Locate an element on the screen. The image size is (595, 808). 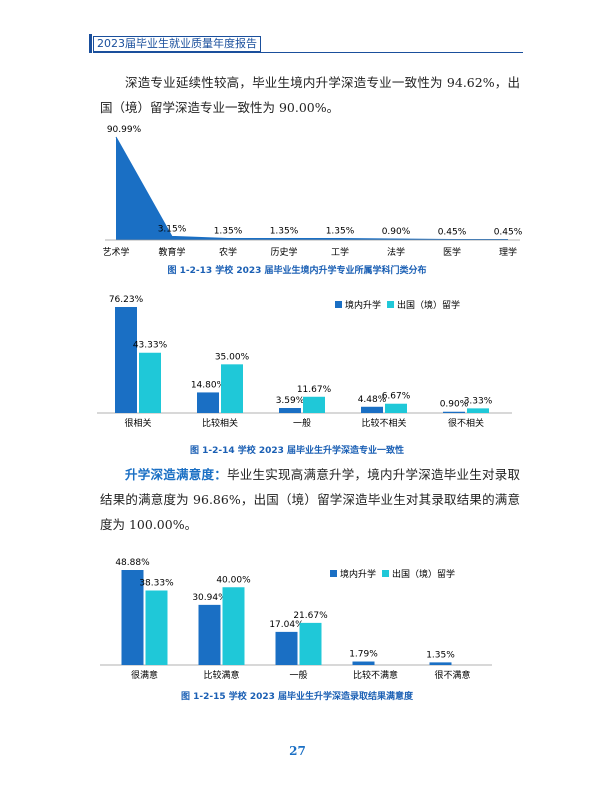
chart-caption: 图 1-2-15 学校 2023 届毕业生升学深造录取结果满意度 is located at coordinates (297, 696).